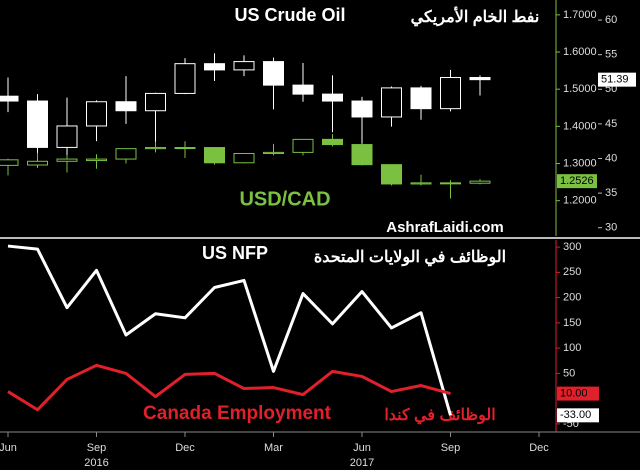  What do you see at coordinates (362, 463) in the screenshot?
I see `x-year-label: 2017` at bounding box center [362, 463].